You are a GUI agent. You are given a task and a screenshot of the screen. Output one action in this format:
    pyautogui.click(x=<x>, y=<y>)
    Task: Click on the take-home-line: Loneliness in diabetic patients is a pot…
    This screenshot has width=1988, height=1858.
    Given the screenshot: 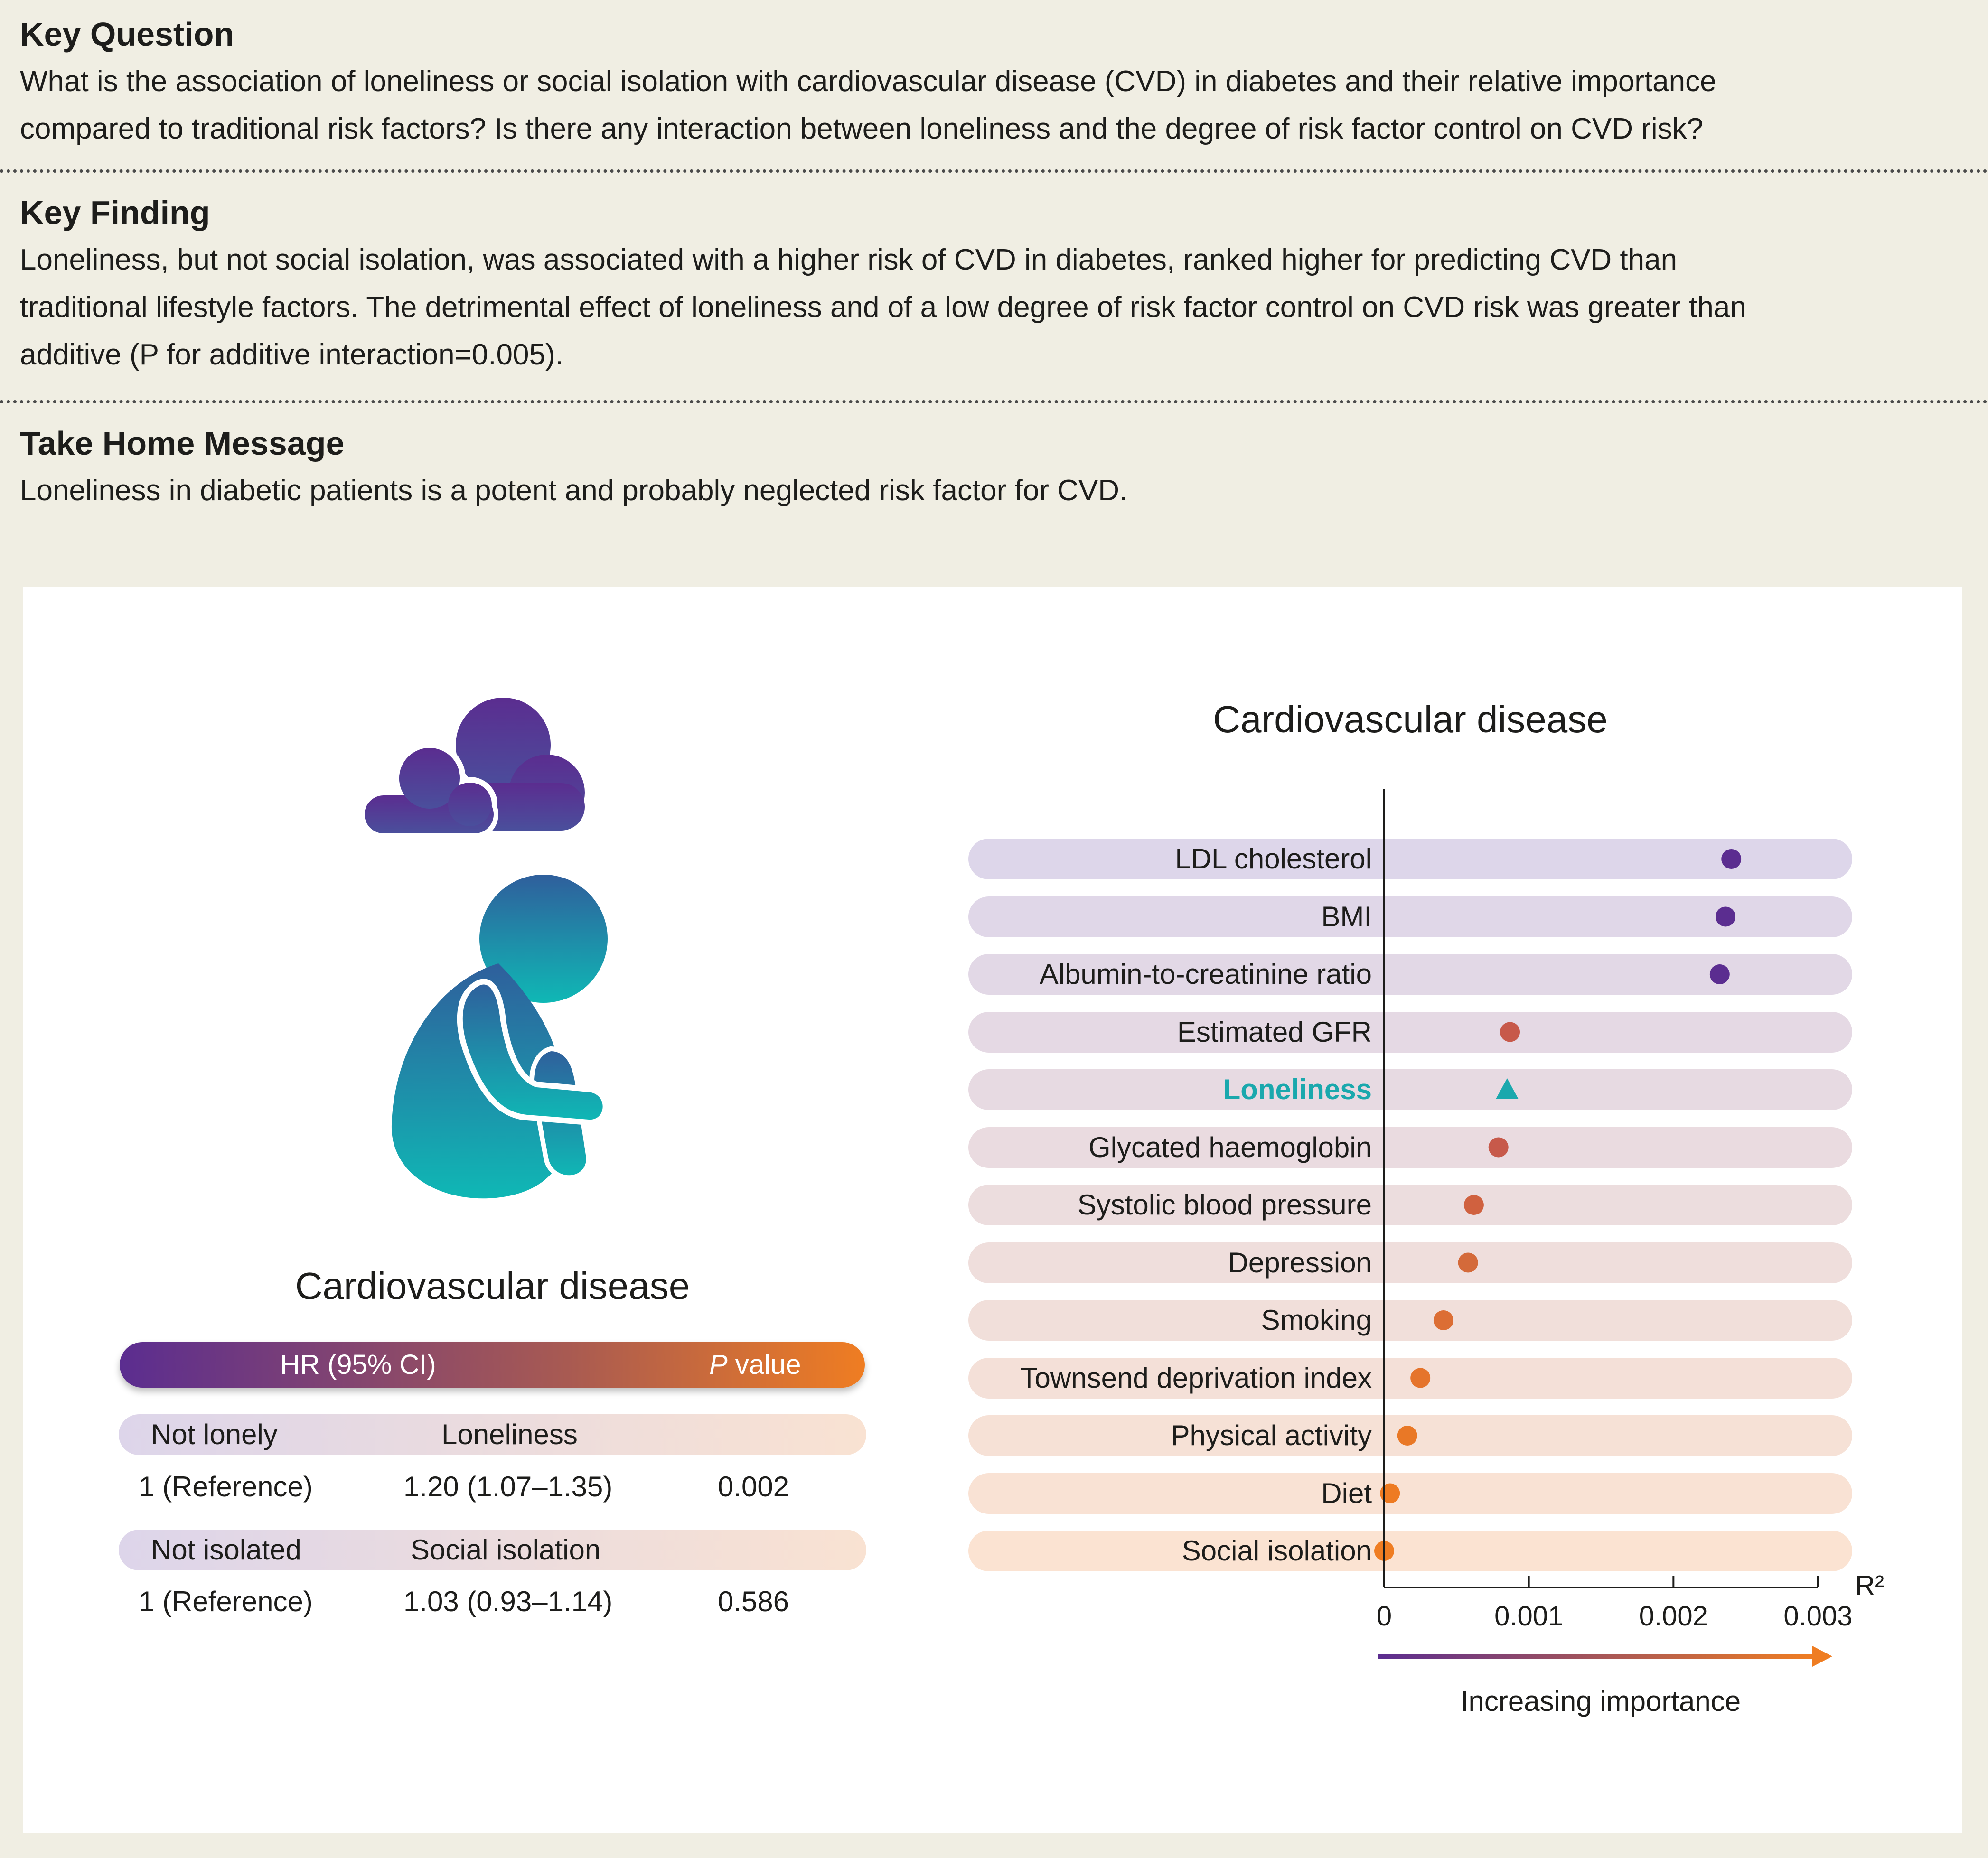 What is the action you would take?
    pyautogui.click(x=574, y=490)
    